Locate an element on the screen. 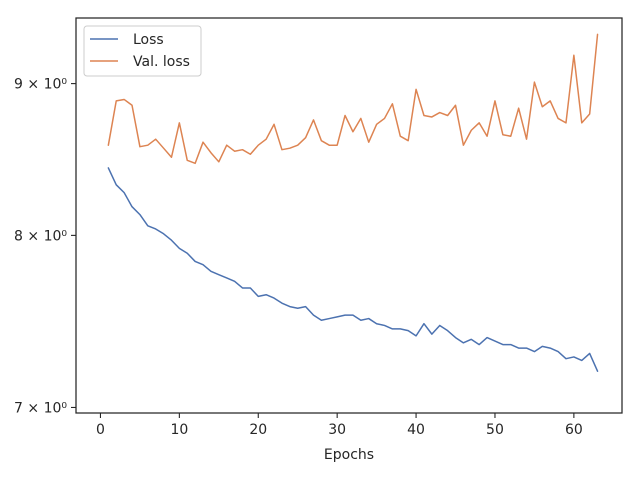 The height and width of the screenshot is (480, 640). y-axis: 7 × 10⁰ 8 × 10⁰ 9 × 10⁰ is located at coordinates (45, 246).